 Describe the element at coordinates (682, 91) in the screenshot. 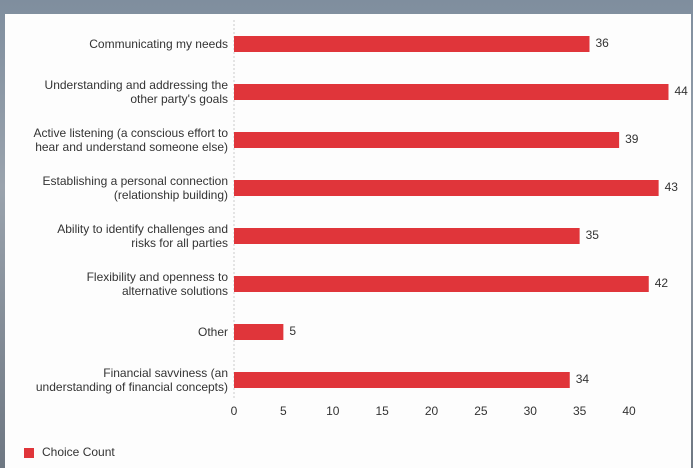

I see `value-label: 44` at that location.